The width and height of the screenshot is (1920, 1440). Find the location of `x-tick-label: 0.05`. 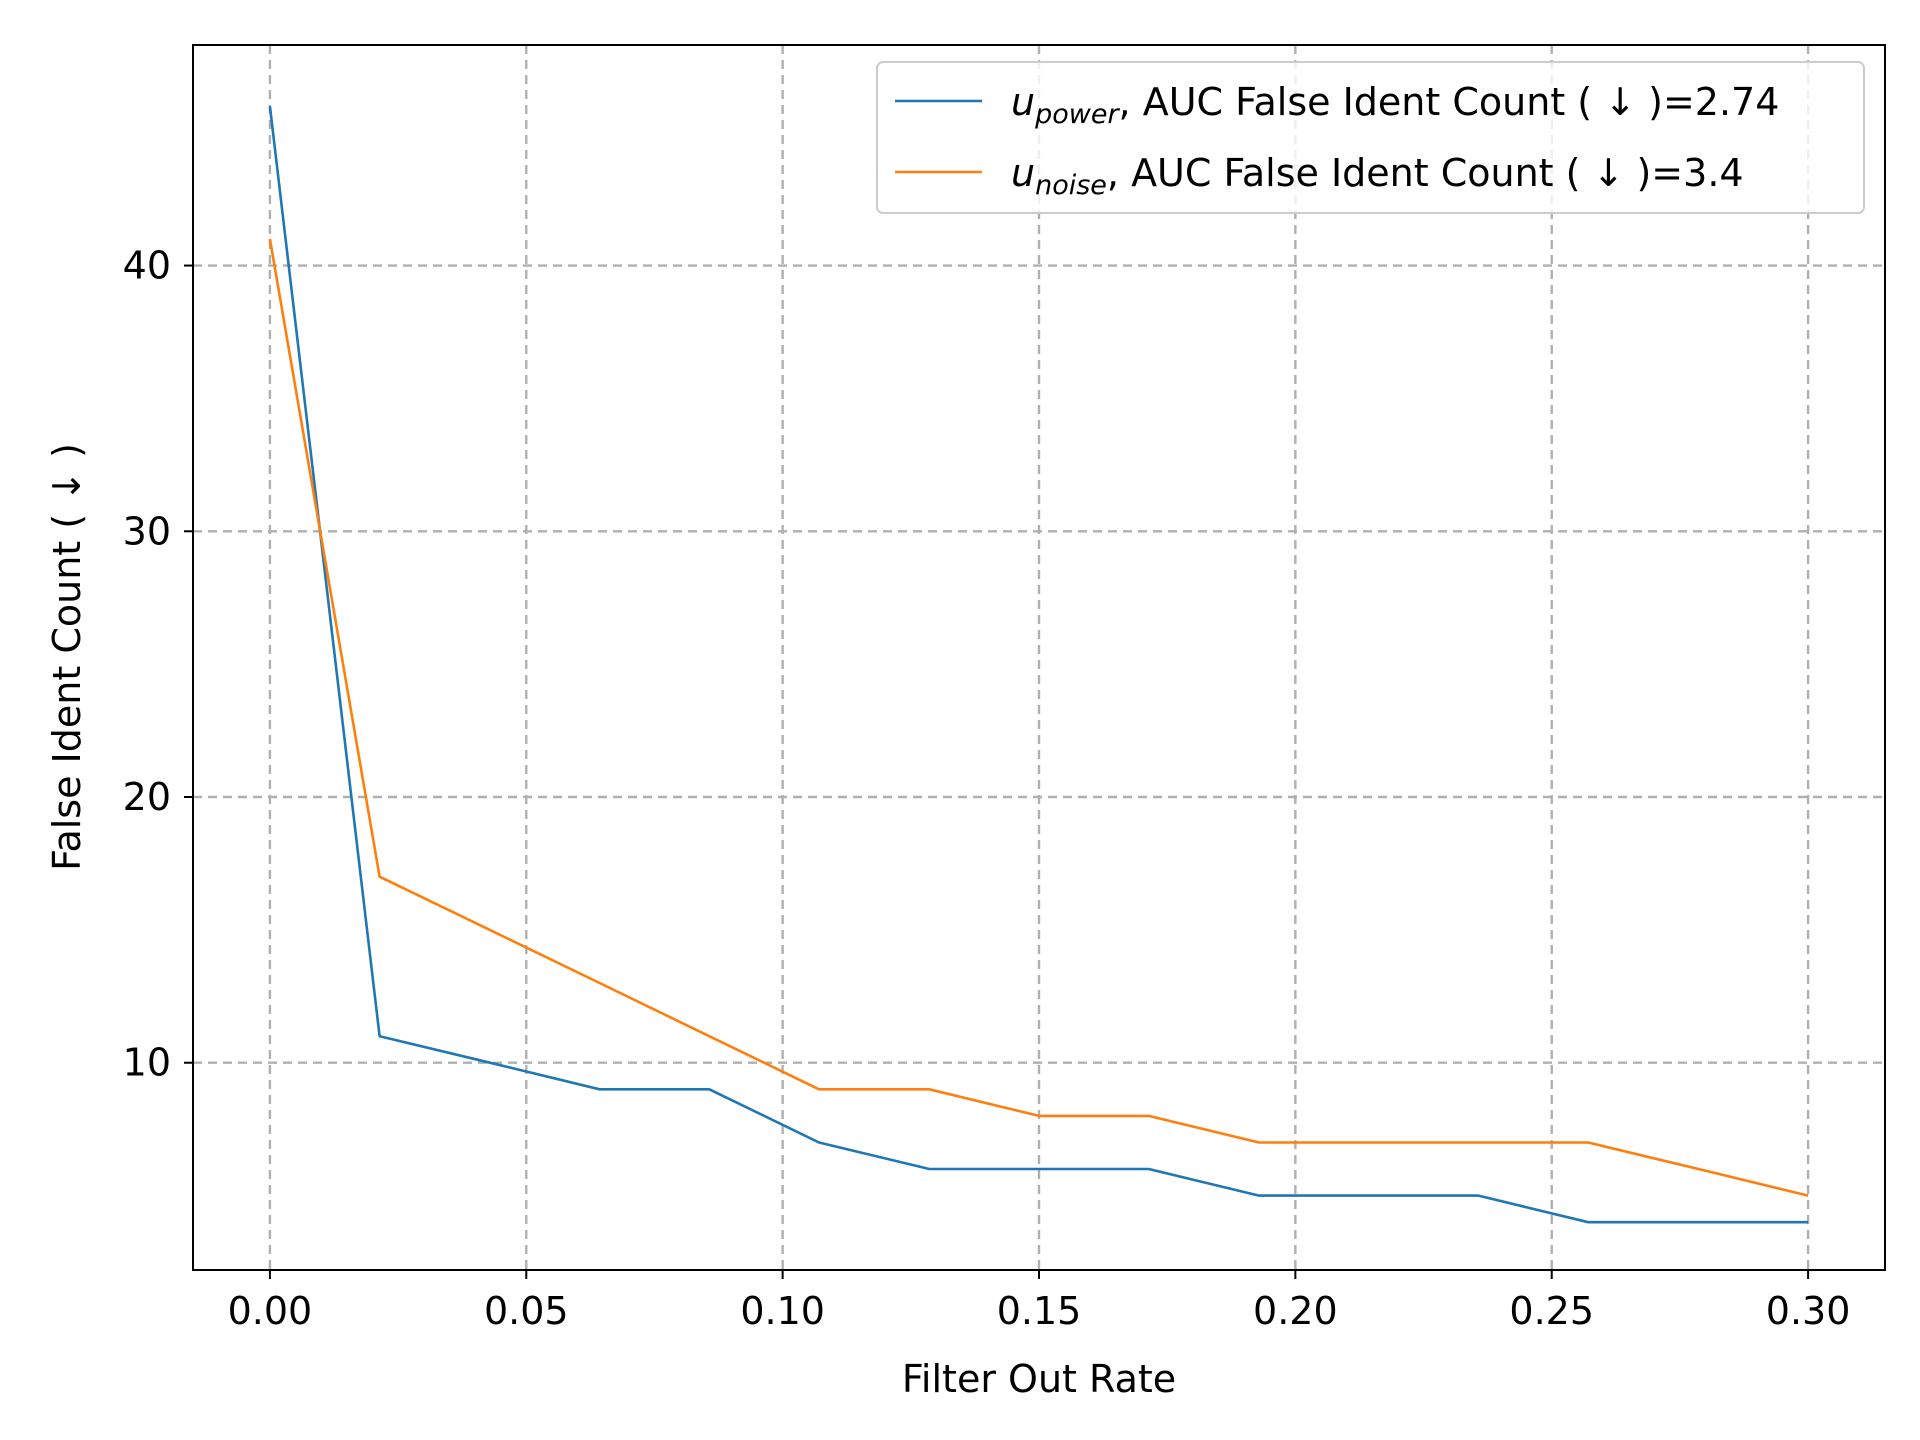

x-tick-label: 0.05 is located at coordinates (526, 1311).